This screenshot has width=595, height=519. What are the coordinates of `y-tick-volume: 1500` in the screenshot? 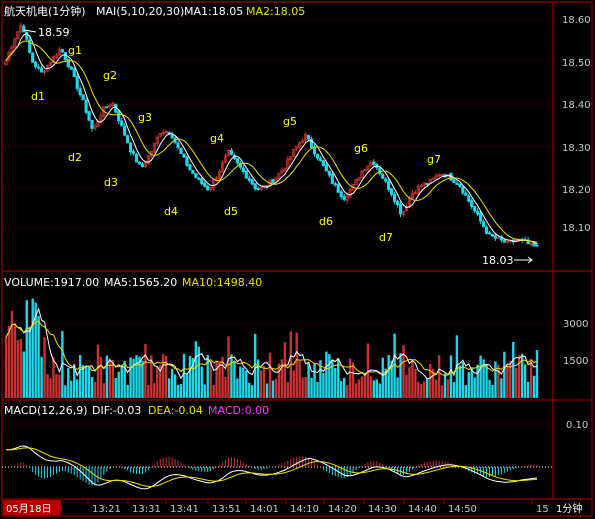 It's located at (575, 361).